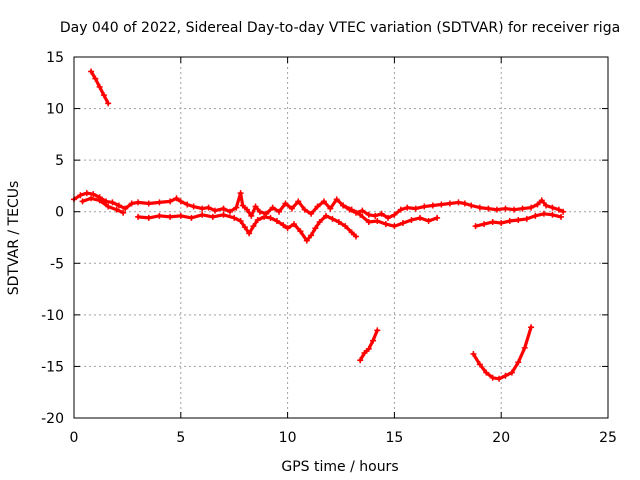 This screenshot has width=640, height=480. I want to click on x-tick-label: 10, so click(288, 438).